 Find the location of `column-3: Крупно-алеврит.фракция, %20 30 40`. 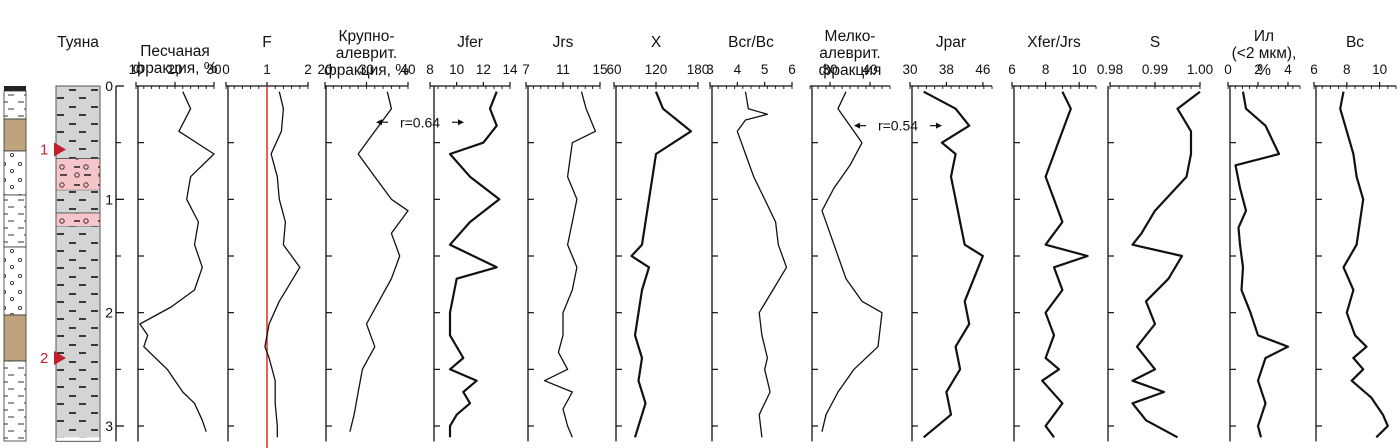

column-3: Крупно-алеврит.фракция, %20 30 40 is located at coordinates (366, 235).